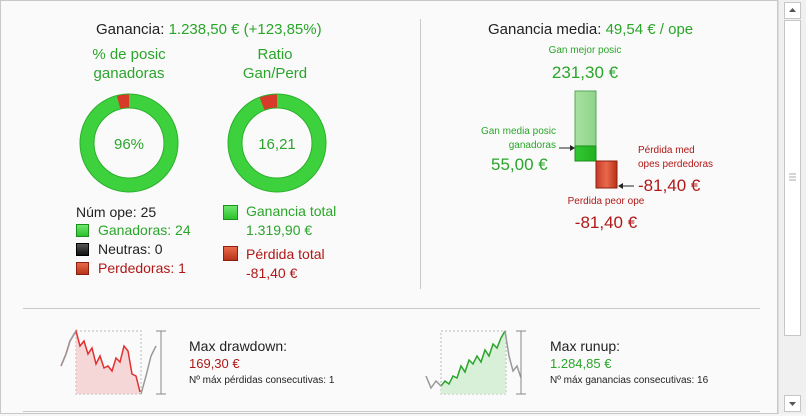 This screenshot has height=416, width=806. Describe the element at coordinates (391, 411) in the screenshot. I see `bottom-divider` at that location.